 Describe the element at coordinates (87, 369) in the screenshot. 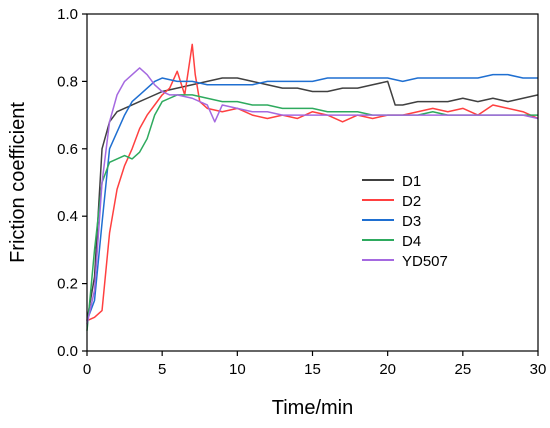

I see `x-tick-label: 0` at that location.